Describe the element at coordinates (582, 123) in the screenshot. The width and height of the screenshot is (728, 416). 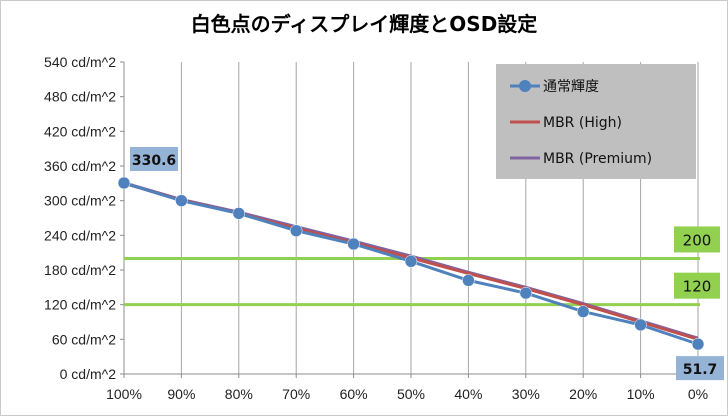
I see `legend-entry: MBR (High)` at that location.